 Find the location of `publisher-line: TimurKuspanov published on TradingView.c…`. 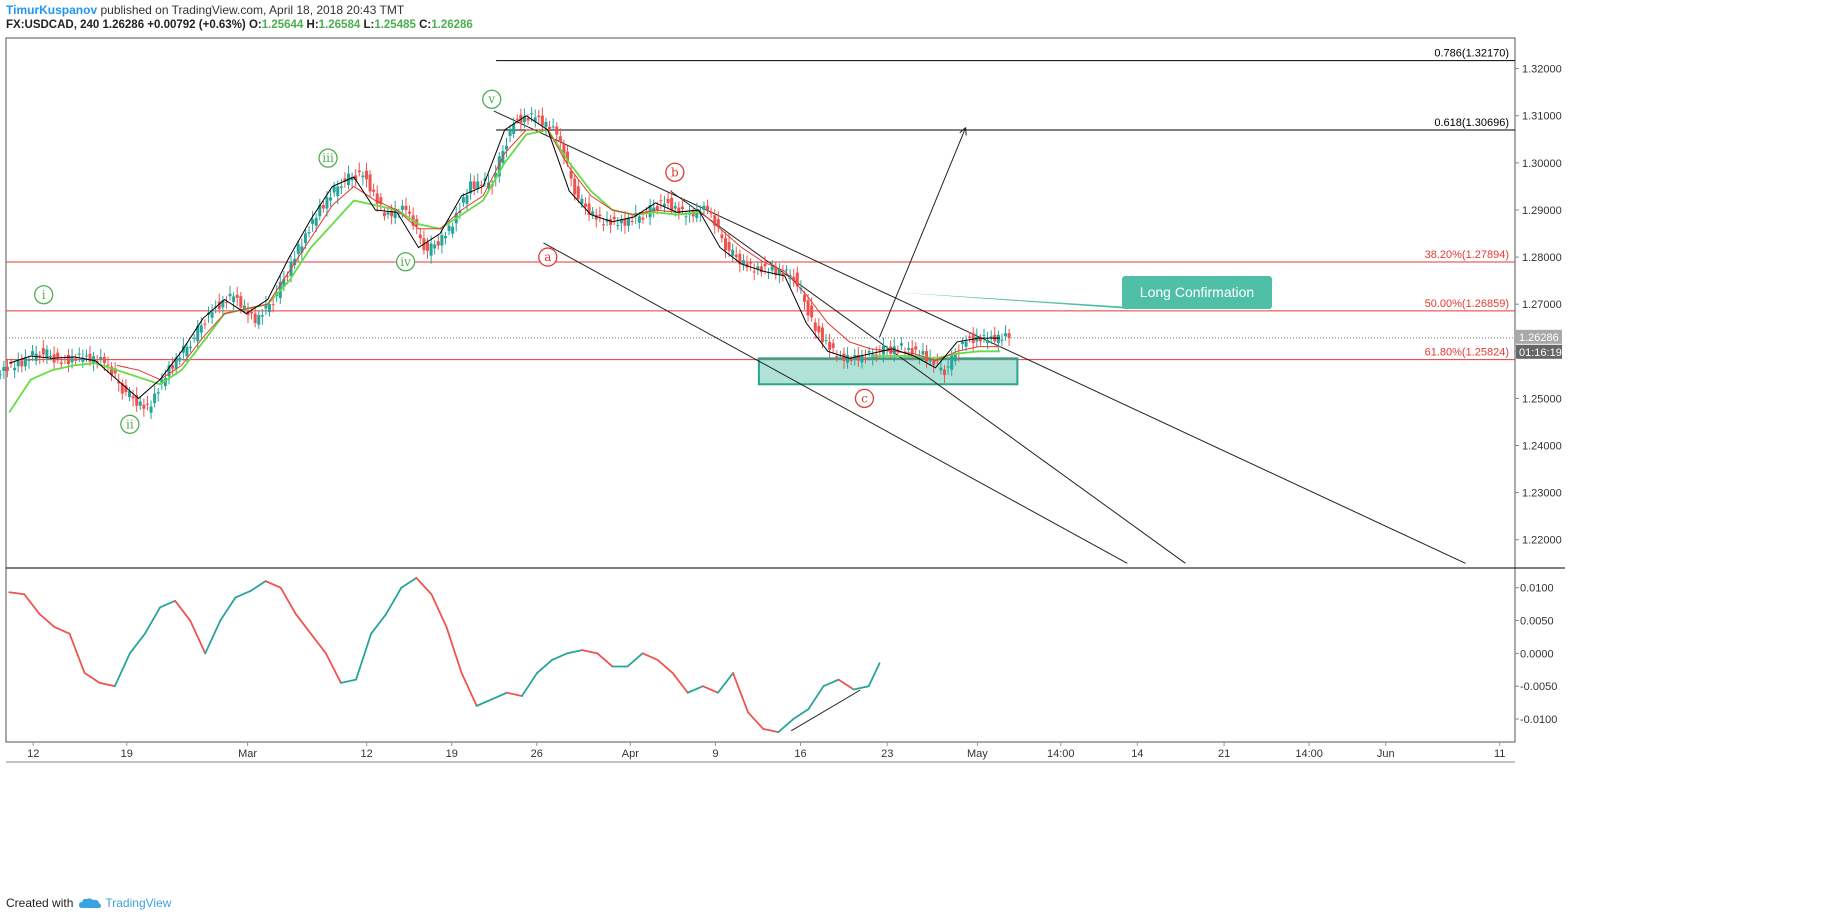

publisher-line: TimurKuspanov published on TradingView.c… is located at coordinates (706, 10).